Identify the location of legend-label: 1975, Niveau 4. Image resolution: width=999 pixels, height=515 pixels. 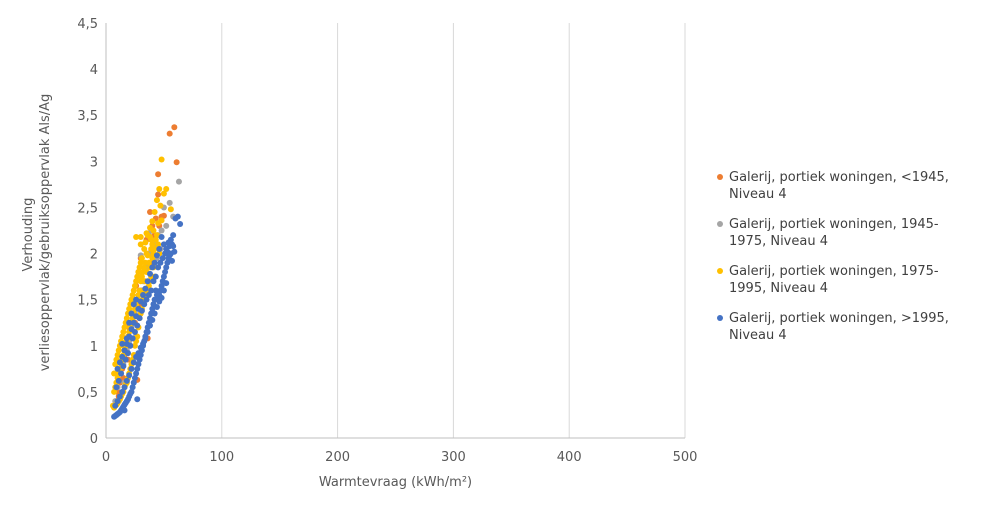
(778, 241).